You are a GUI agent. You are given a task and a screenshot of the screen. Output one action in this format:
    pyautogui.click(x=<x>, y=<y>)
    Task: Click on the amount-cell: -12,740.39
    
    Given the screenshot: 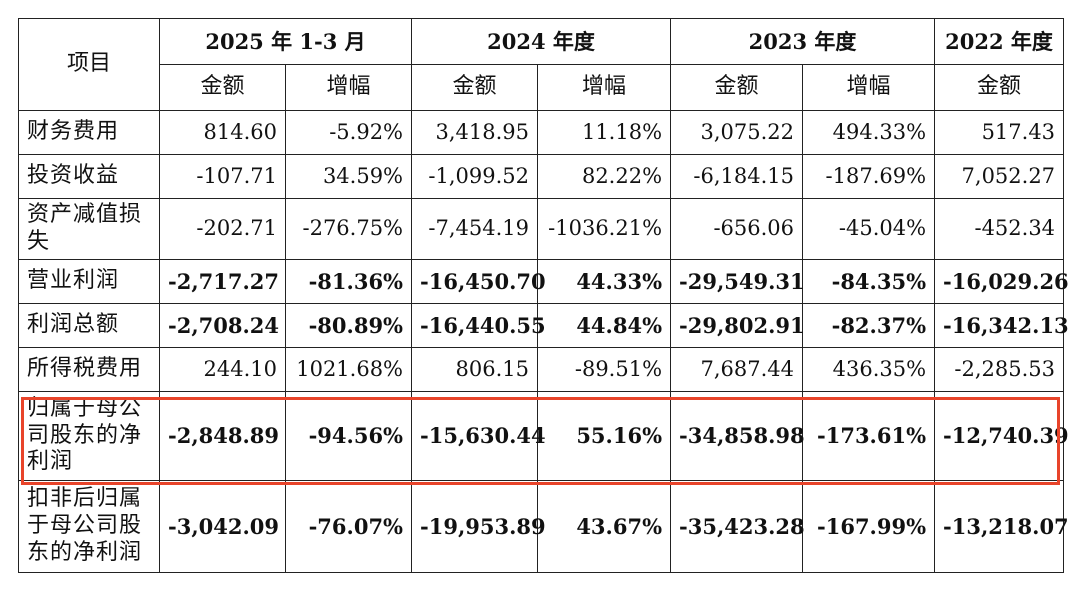 What is the action you would take?
    pyautogui.click(x=1001, y=436)
    